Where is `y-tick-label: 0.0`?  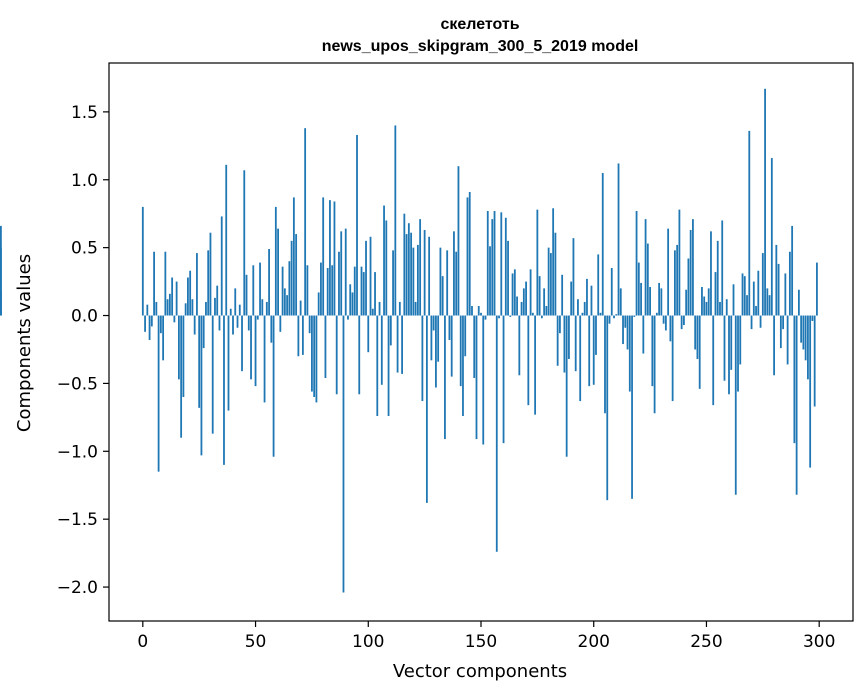 y-tick-label: 0.0 is located at coordinates (84, 317).